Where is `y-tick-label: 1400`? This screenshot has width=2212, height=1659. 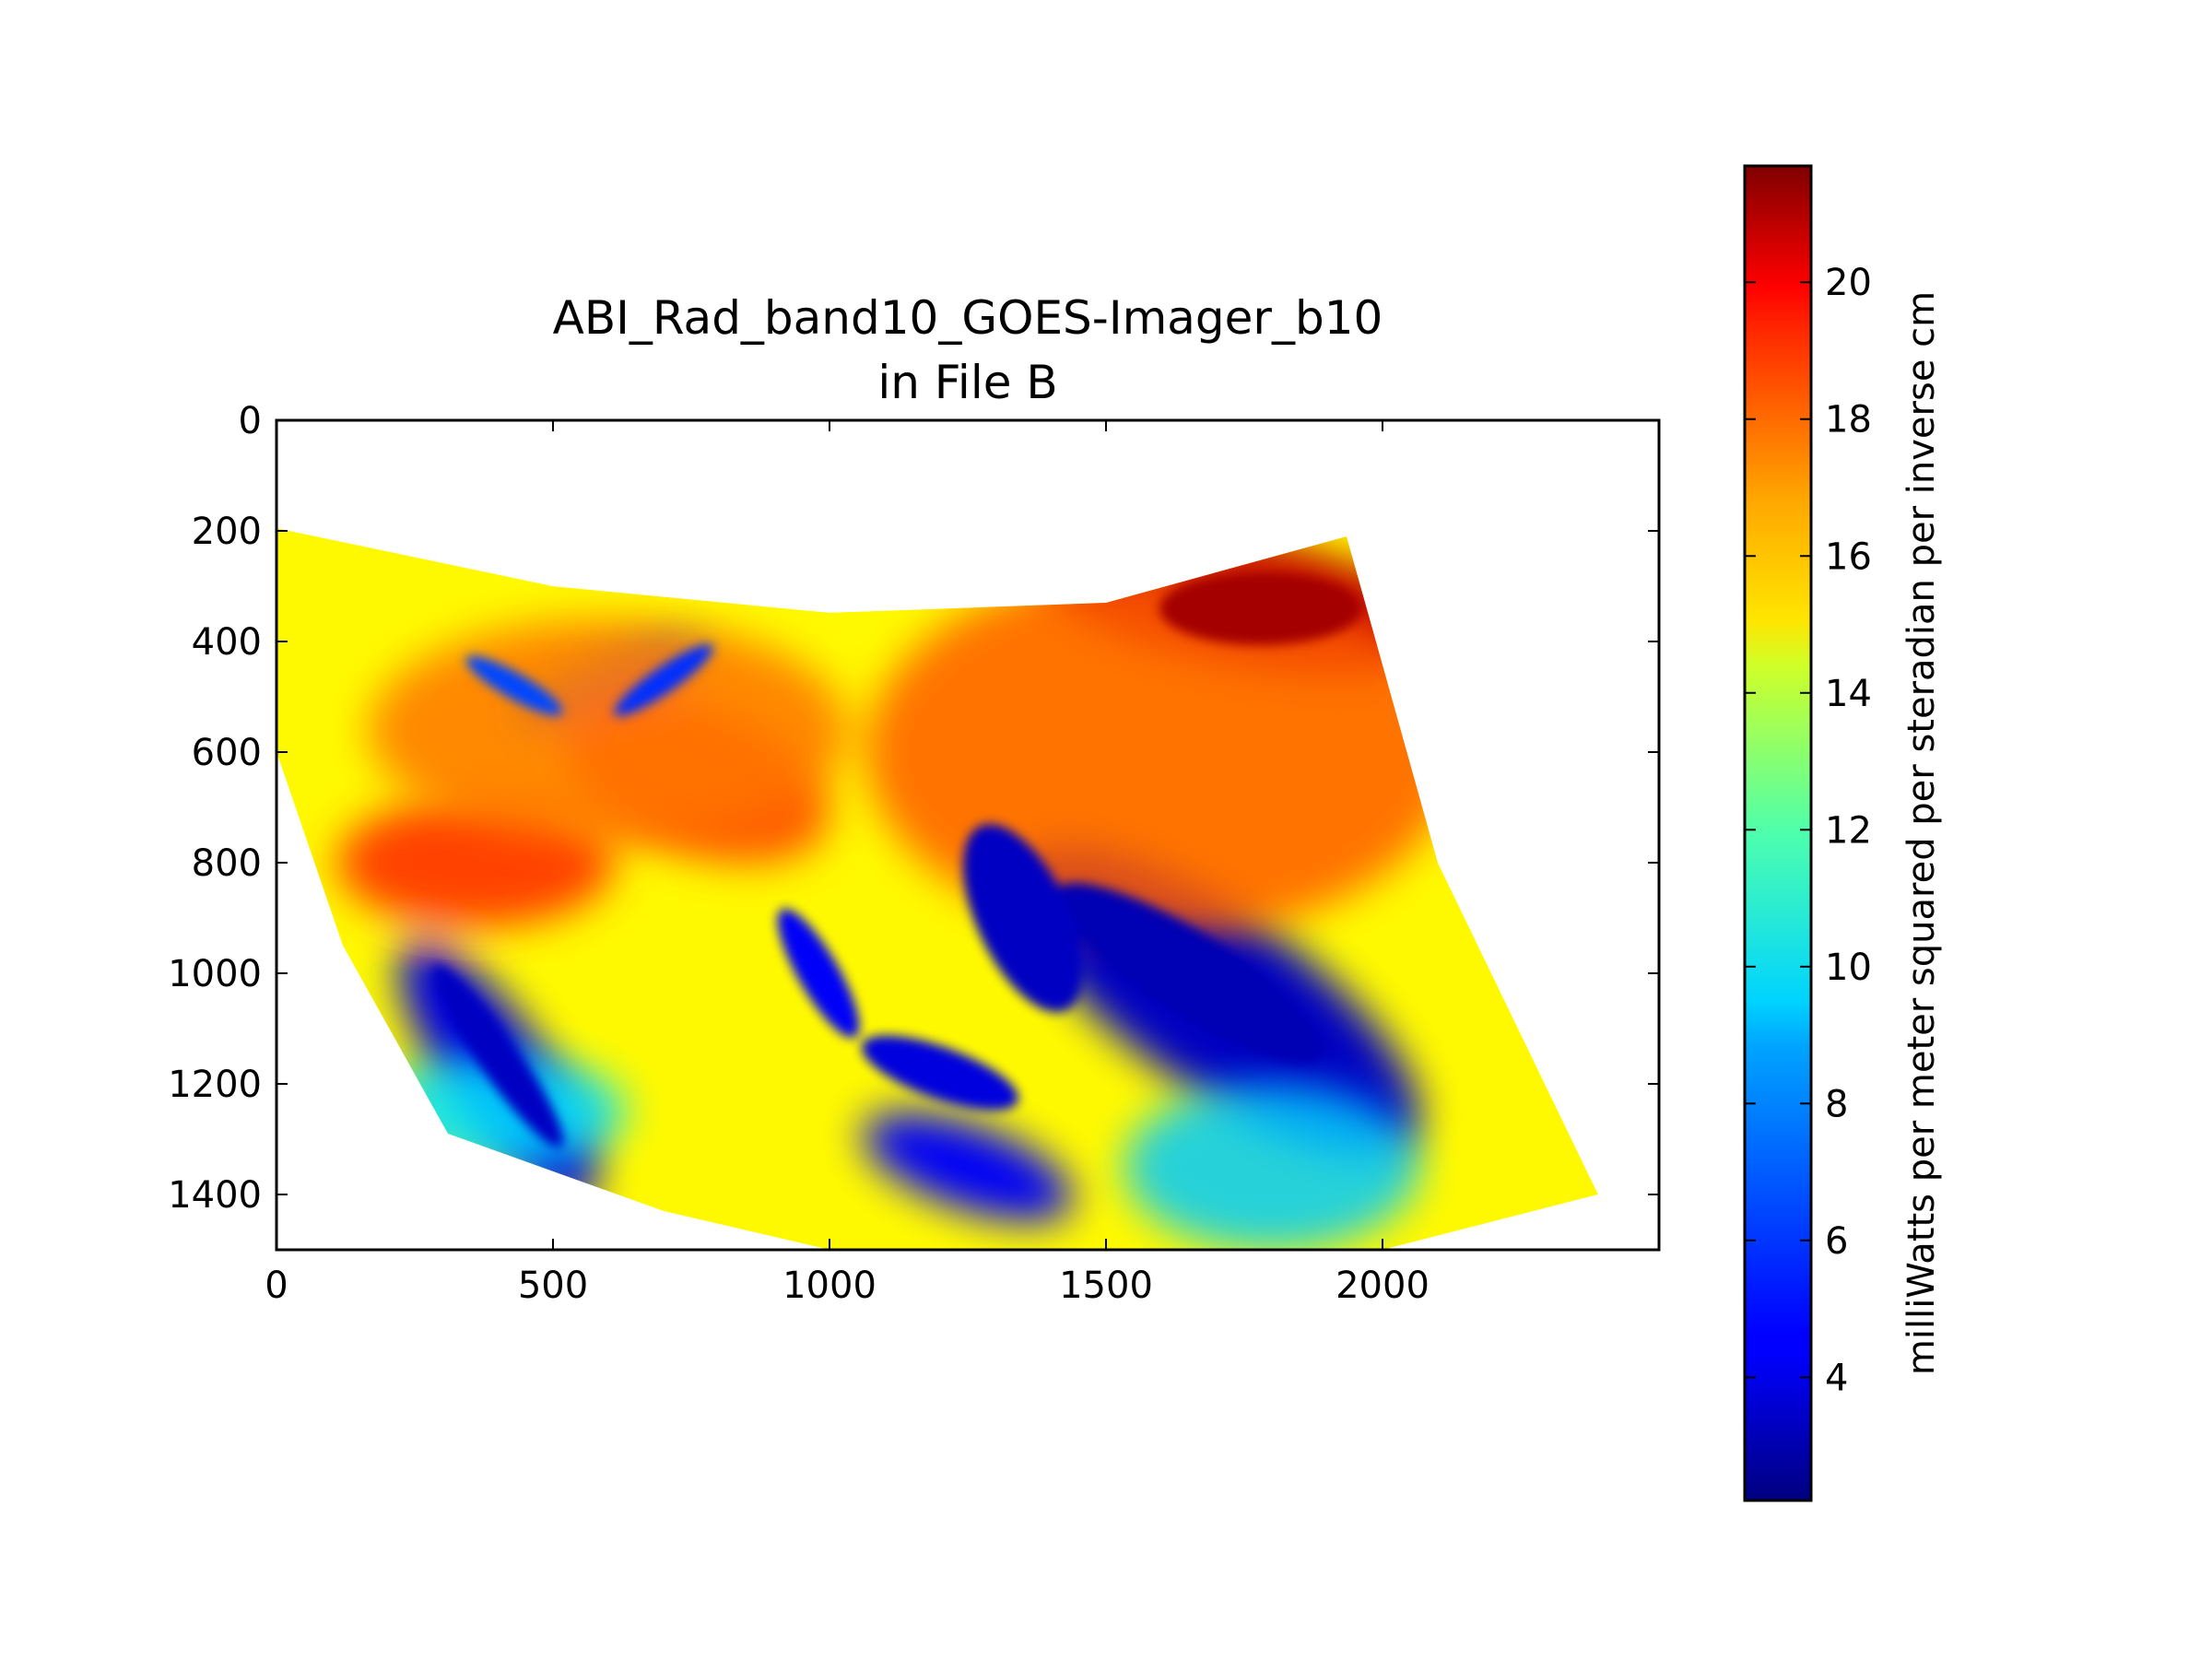 y-tick-label: 1400 is located at coordinates (215, 1195).